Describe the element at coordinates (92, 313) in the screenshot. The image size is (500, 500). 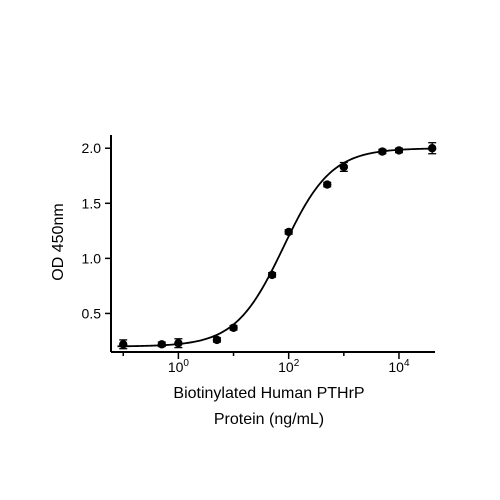
I see `y-tick-label: 0.5` at that location.